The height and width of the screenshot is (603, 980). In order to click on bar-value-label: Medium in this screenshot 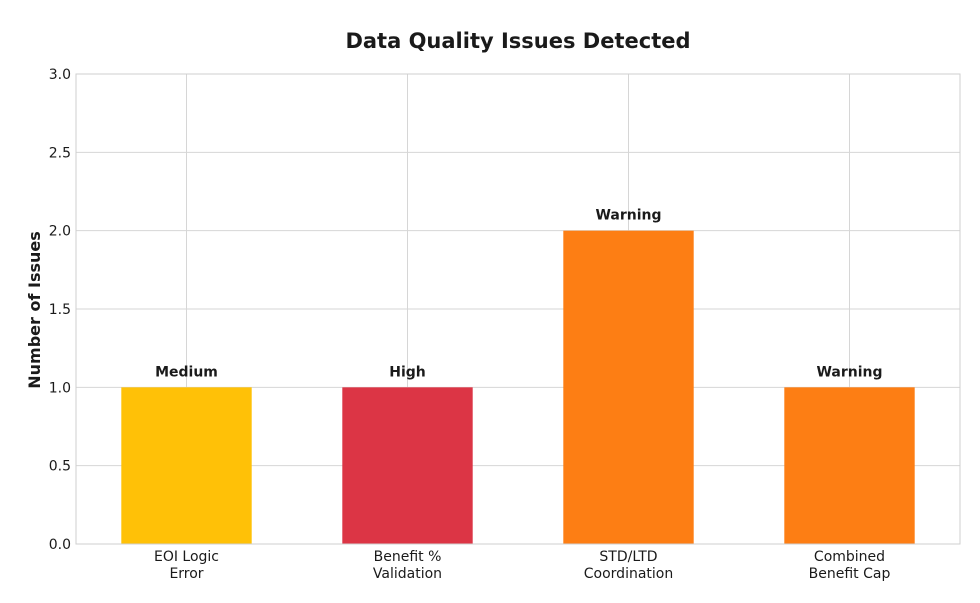, I will do `click(186, 372)`.